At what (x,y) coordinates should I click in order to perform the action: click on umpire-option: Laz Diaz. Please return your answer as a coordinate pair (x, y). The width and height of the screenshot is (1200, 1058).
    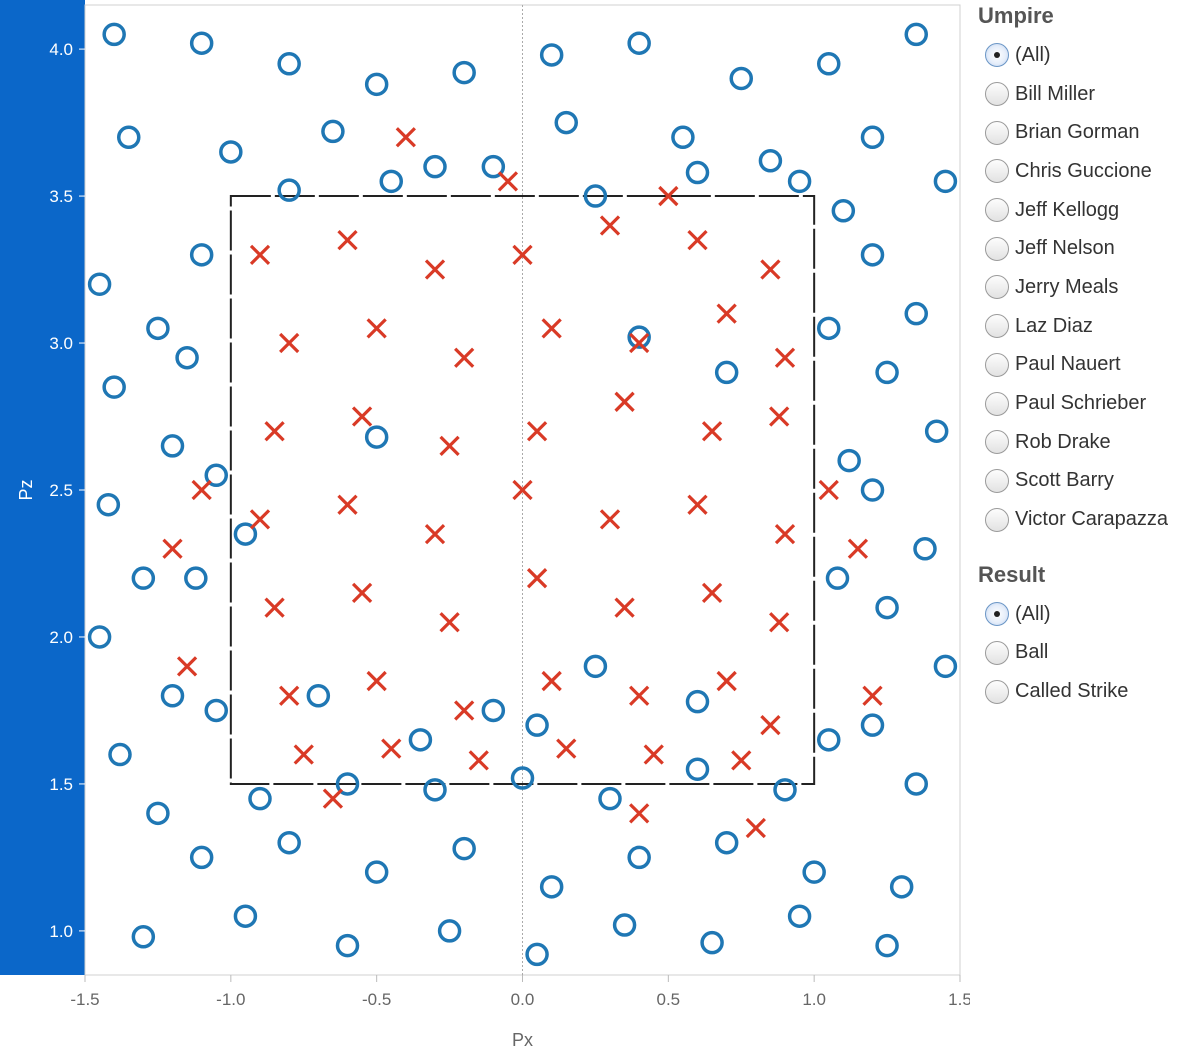
    Looking at the image, I should click on (1089, 326).